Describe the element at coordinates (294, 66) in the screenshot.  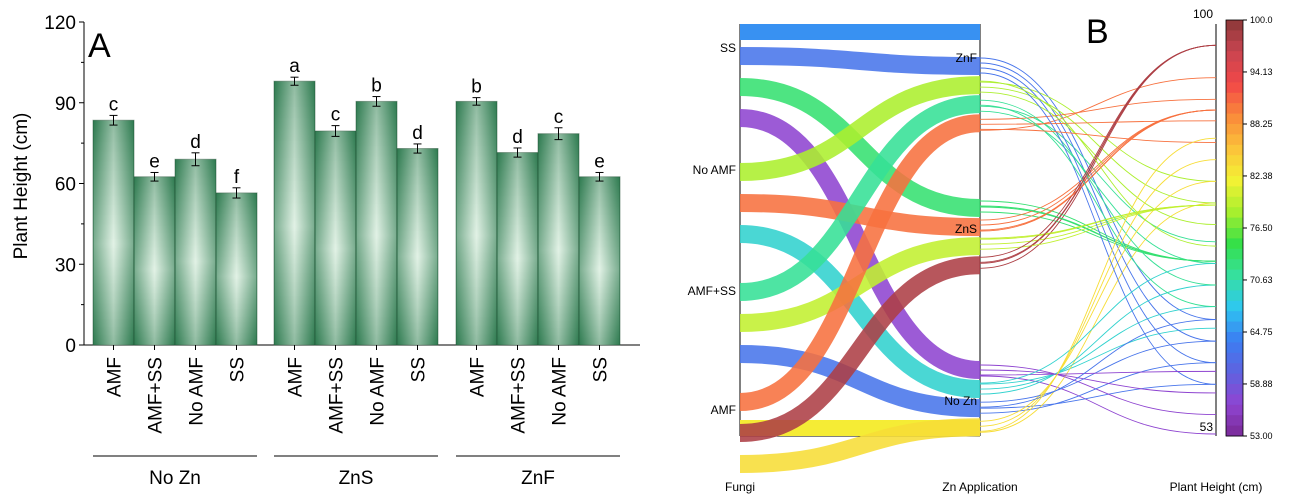
I see `significance-letter: a` at that location.